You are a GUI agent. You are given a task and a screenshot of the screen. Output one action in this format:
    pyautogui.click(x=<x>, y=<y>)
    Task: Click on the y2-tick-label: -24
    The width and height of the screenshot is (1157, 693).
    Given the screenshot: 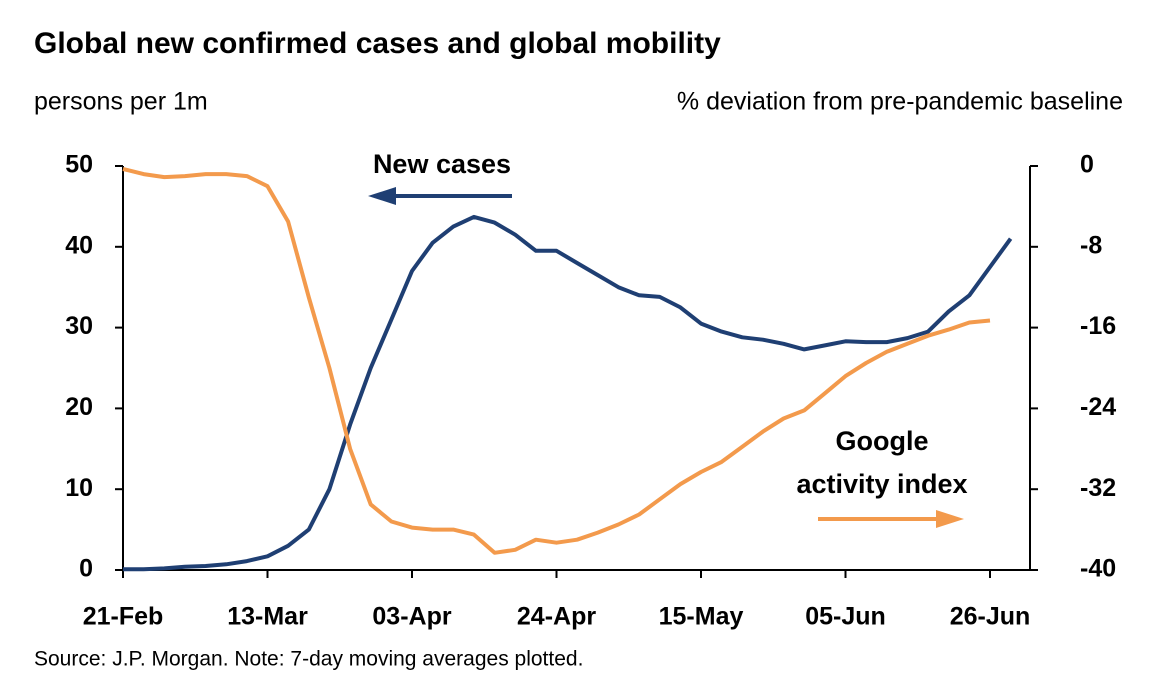 What is the action you would take?
    pyautogui.click(x=1098, y=407)
    